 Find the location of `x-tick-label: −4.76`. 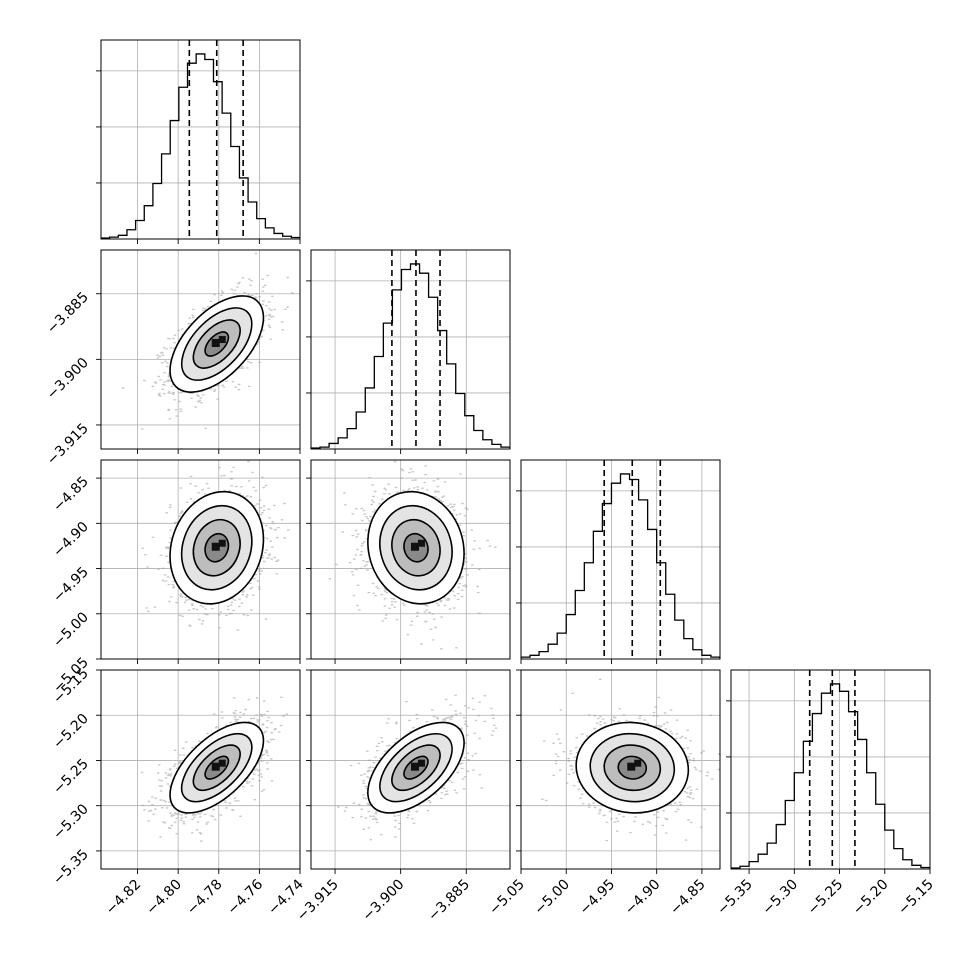

x-tick-label: −4.76 is located at coordinates (246, 897).